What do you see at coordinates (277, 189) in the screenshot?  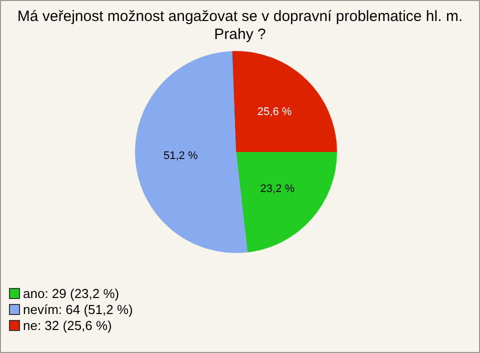 I see `data-label: 23,2 %` at bounding box center [277, 189].